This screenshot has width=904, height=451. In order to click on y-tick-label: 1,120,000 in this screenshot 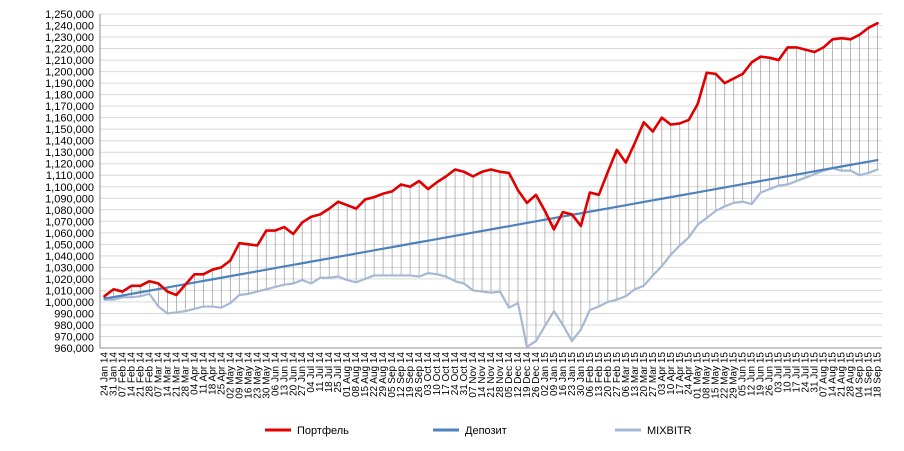, I will do `click(69, 165)`.